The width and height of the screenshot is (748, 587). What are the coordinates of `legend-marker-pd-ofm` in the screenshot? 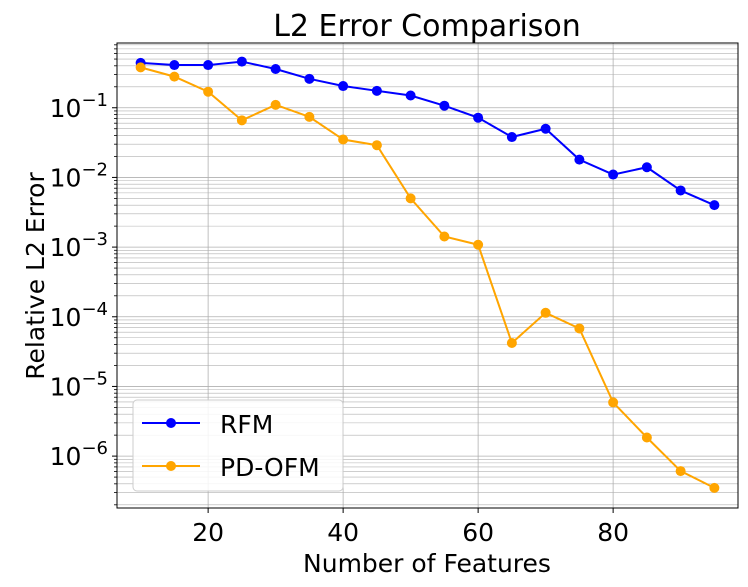 It's located at (171, 466).